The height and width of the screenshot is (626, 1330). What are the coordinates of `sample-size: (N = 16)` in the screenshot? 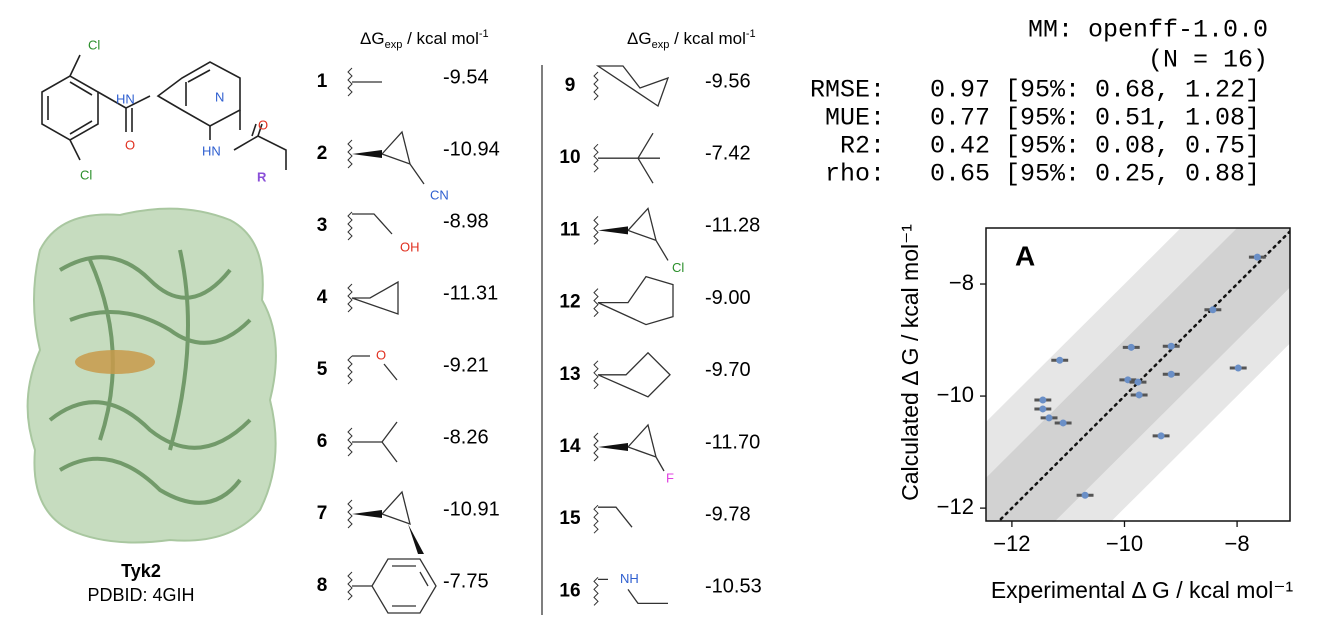 It's located at (1208, 60).